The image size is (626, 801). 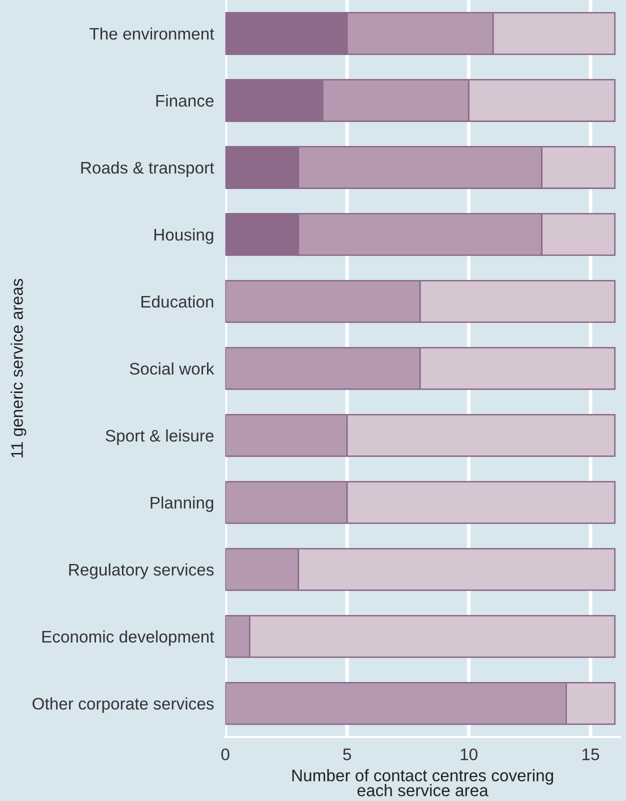 I want to click on y-tick-label: Social work, so click(x=172, y=368).